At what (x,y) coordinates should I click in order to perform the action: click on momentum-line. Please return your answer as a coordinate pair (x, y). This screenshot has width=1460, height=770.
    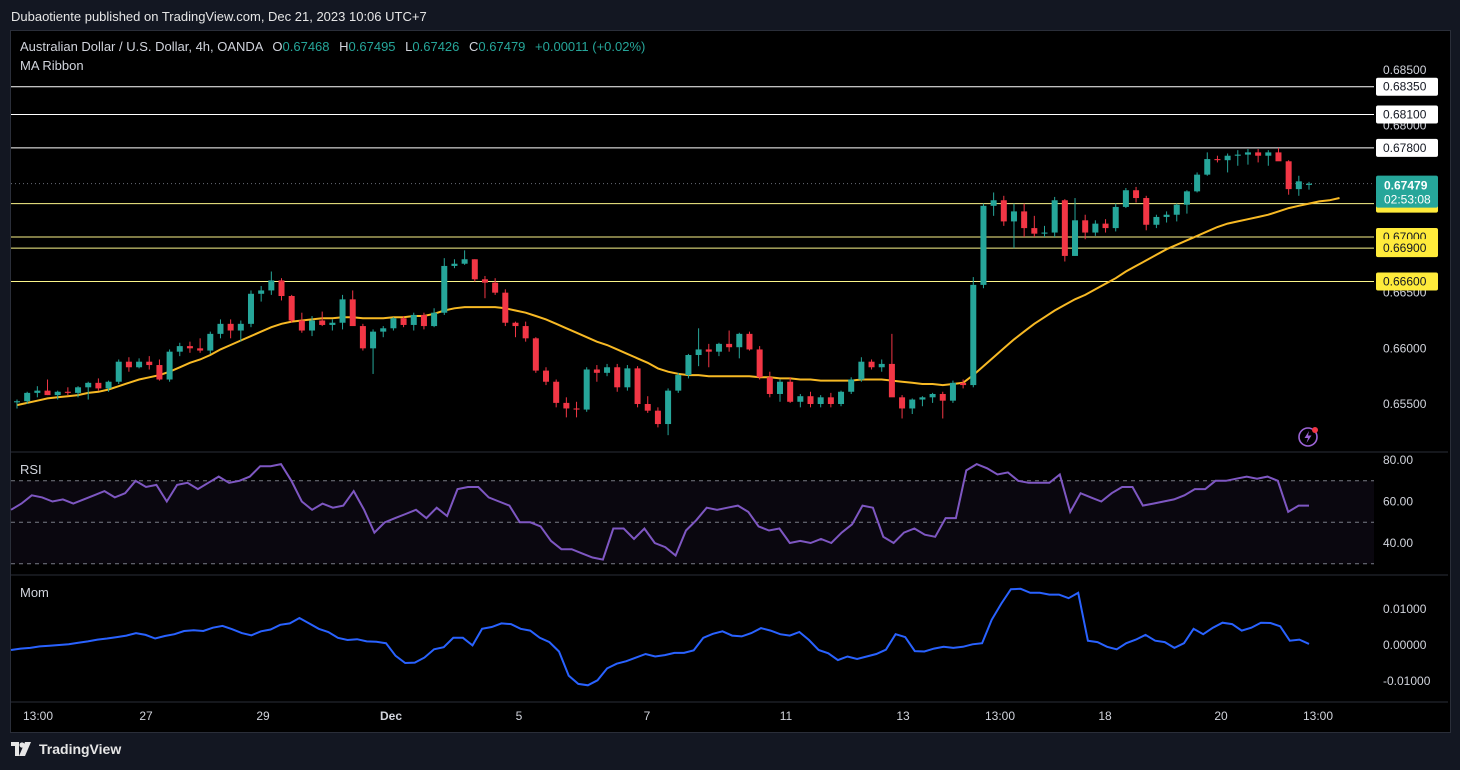
    Looking at the image, I should click on (660, 637).